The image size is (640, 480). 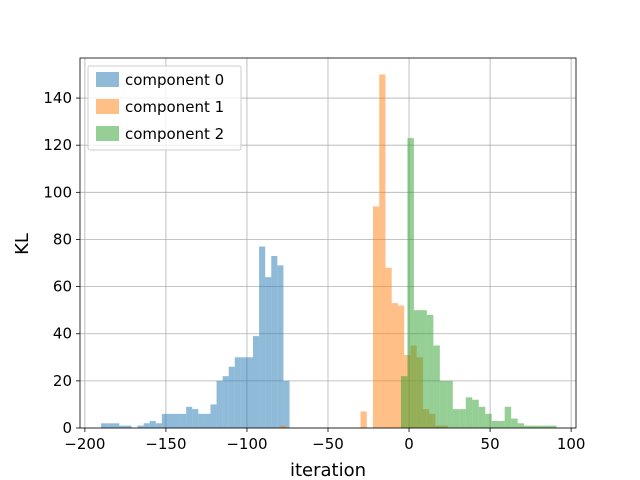 What do you see at coordinates (571, 444) in the screenshot?
I see `x-tick-label: 100` at bounding box center [571, 444].